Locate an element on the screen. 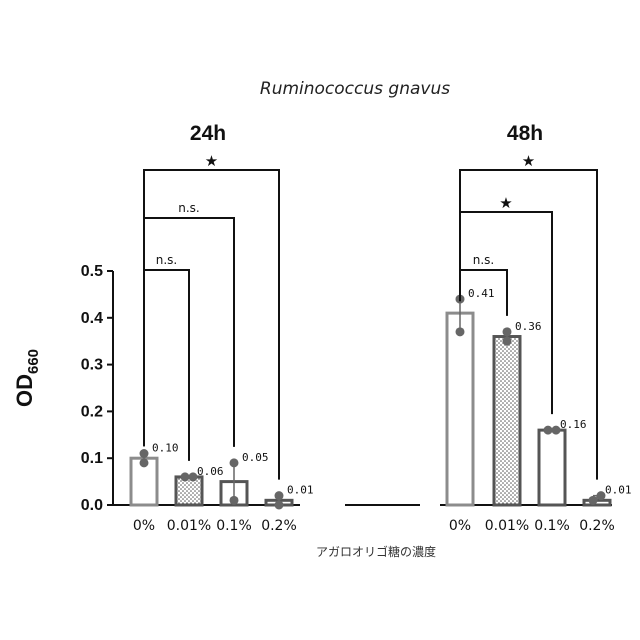 The image size is (640, 640). data-label: 0.10 is located at coordinates (165, 448).